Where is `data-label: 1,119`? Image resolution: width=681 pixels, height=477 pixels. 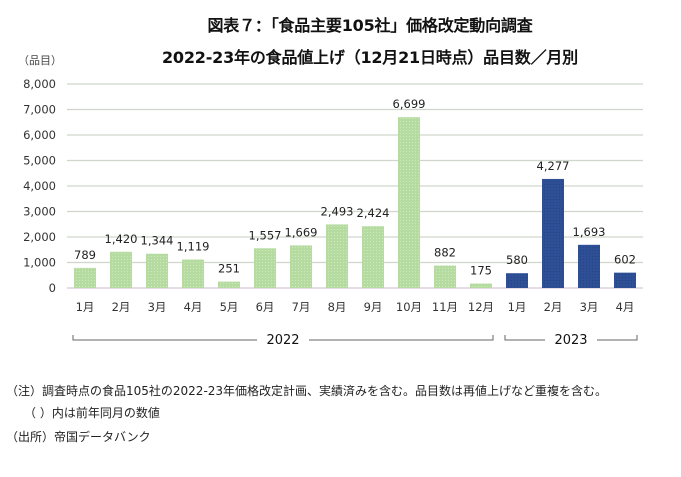
data-label: 1,119 is located at coordinates (193, 246).